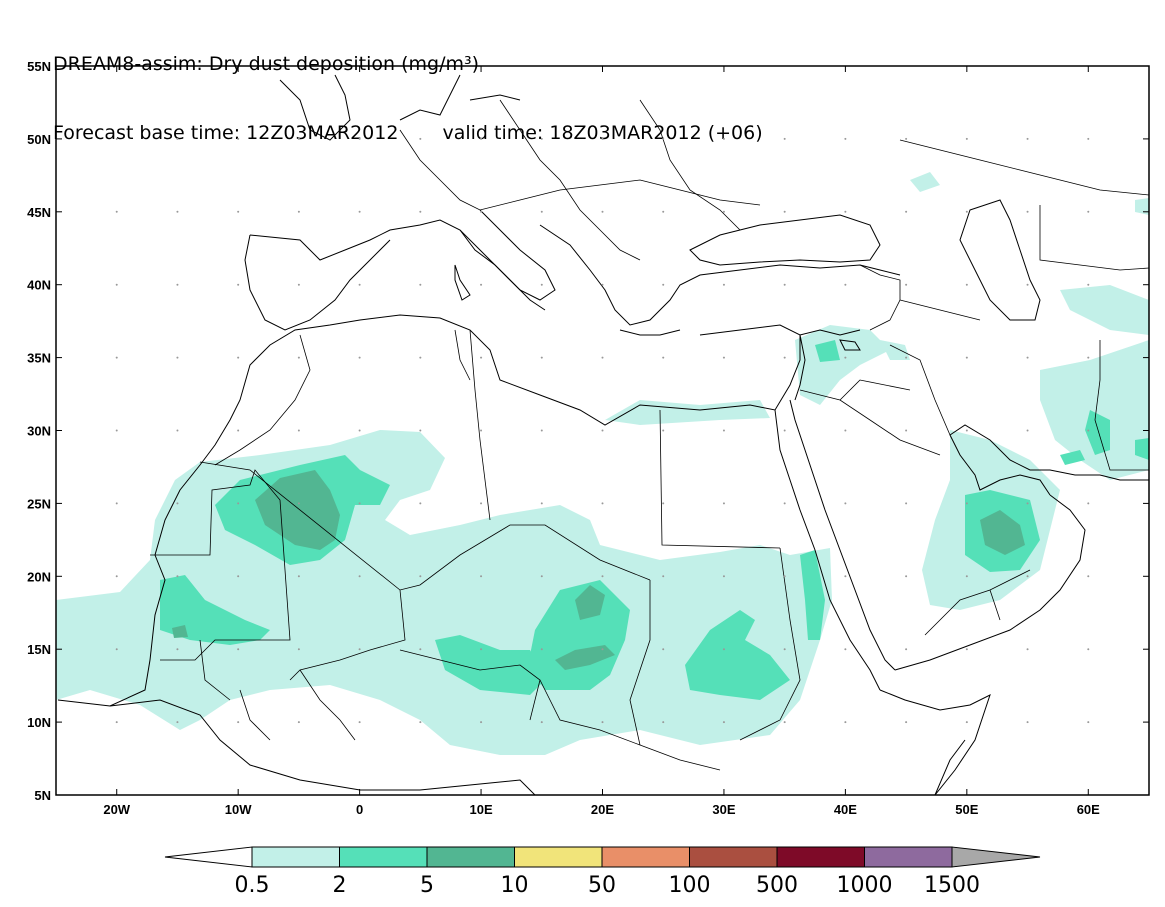 Image resolution: width=1165 pixels, height=907 pixels. I want to click on color-bar-legend: 0.5 2 5 10 50 100 500 1000 1500, so click(602, 872).